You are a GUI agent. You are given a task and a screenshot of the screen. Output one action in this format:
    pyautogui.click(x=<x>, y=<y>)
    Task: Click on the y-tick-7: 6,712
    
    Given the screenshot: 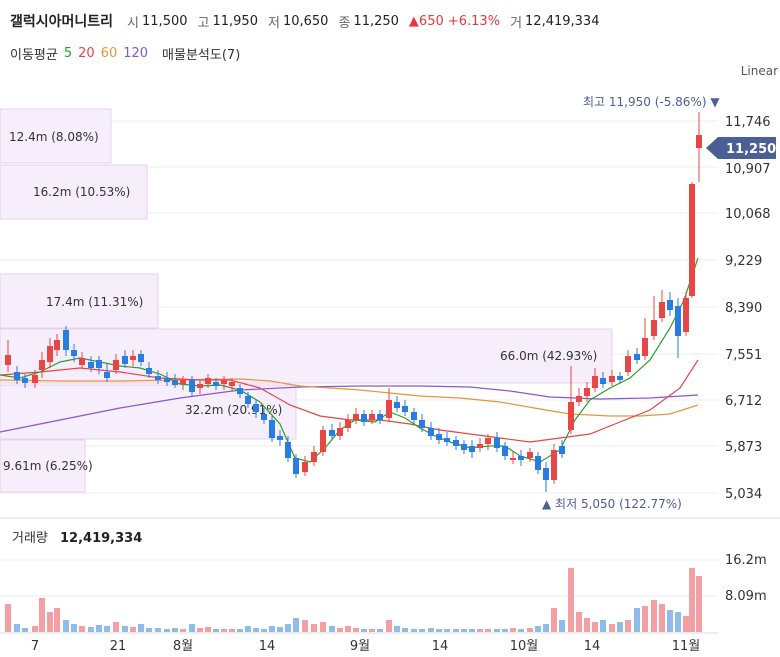 What is the action you would take?
    pyautogui.click(x=743, y=401)
    